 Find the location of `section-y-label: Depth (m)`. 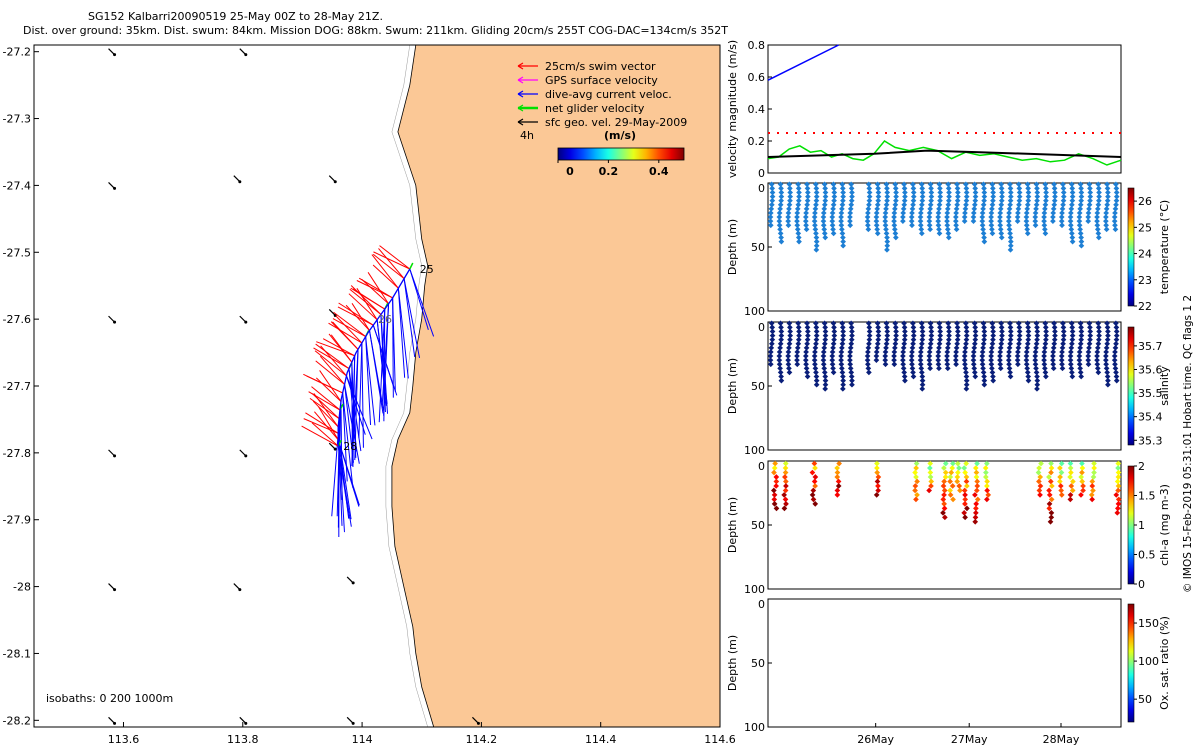

section-y-label: Depth (m) is located at coordinates (732, 247).